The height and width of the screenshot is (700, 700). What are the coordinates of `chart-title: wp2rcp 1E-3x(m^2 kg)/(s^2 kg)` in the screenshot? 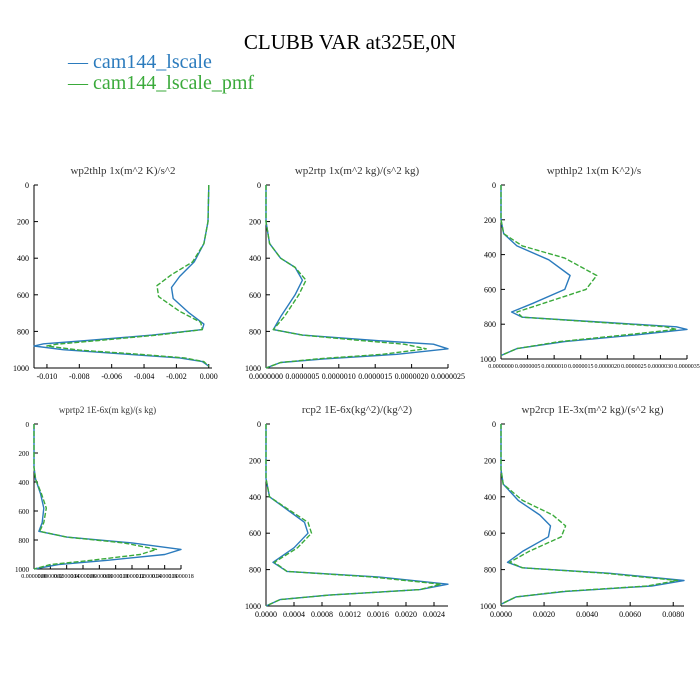 It's located at (593, 410).